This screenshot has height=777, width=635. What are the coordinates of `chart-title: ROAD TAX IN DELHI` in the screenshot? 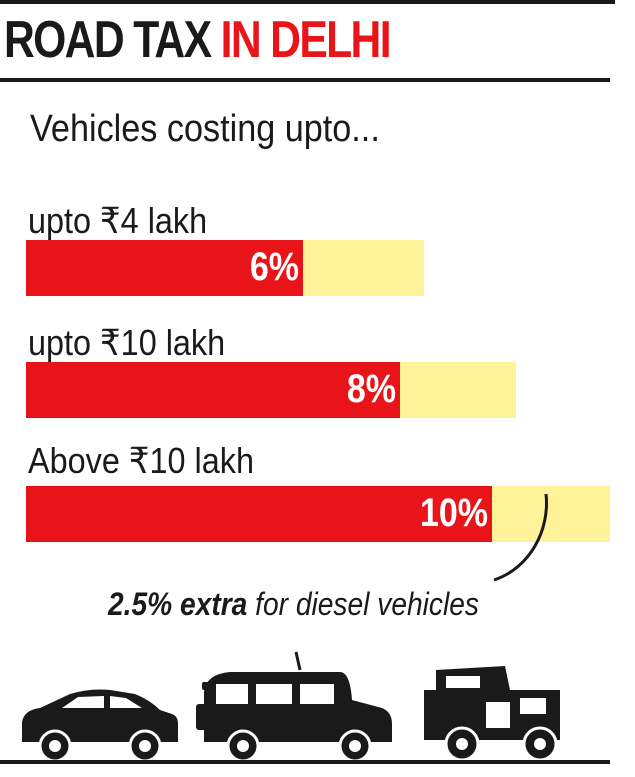 It's located at (198, 40).